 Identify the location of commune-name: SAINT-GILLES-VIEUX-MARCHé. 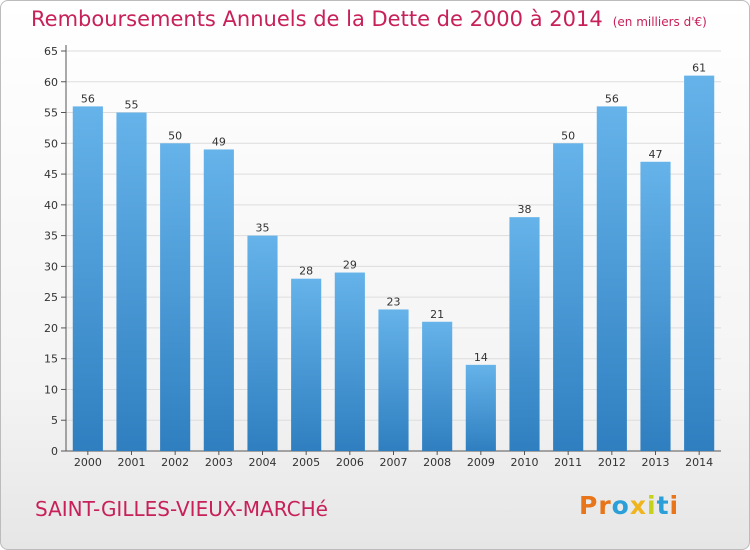
(181, 509).